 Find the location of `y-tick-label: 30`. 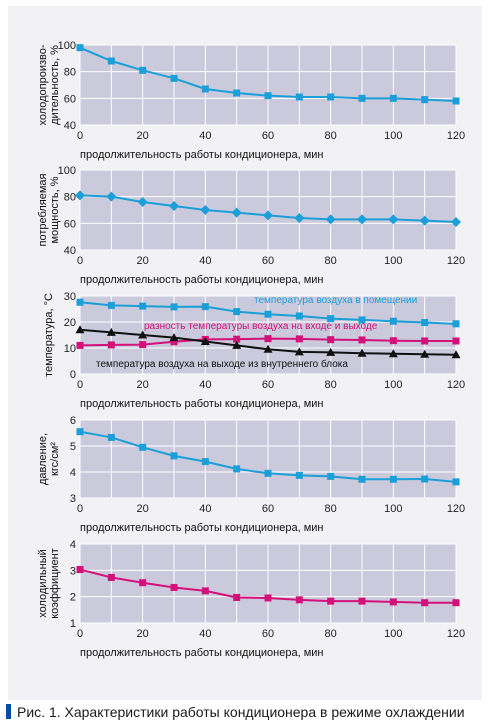

y-tick-label: 30 is located at coordinates (70, 297).